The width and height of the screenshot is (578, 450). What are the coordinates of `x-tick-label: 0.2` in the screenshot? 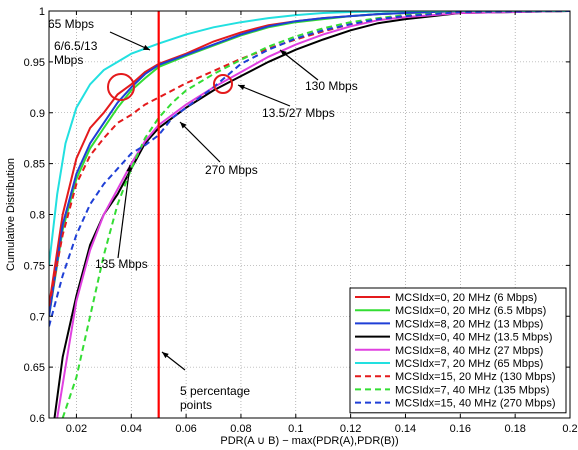 It's located at (569, 429).